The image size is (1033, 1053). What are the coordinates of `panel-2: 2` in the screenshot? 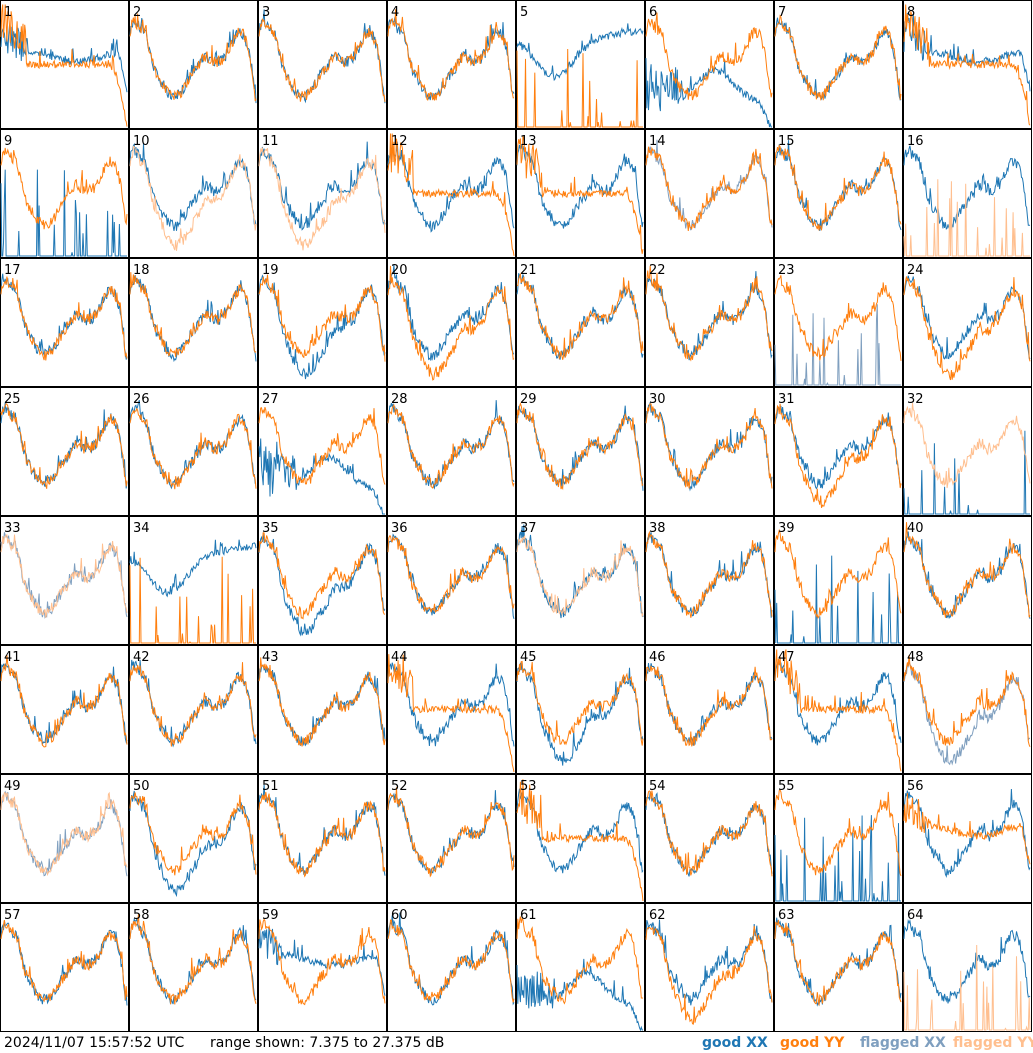 It's located at (193, 64).